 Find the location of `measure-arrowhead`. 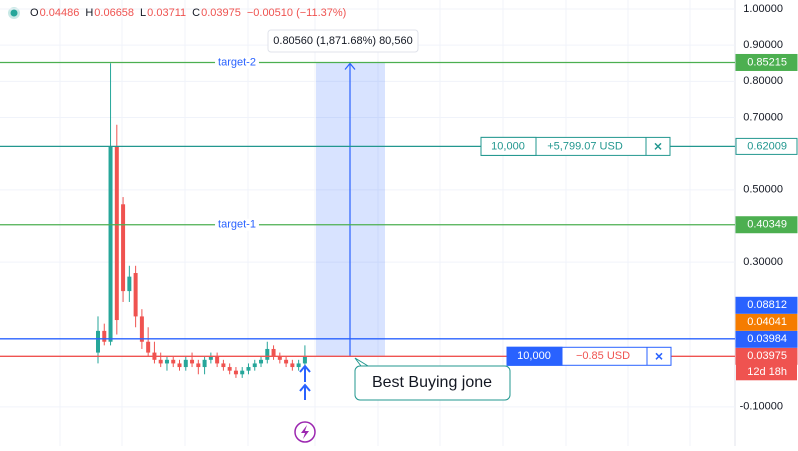

measure-arrowhead is located at coordinates (350, 66).